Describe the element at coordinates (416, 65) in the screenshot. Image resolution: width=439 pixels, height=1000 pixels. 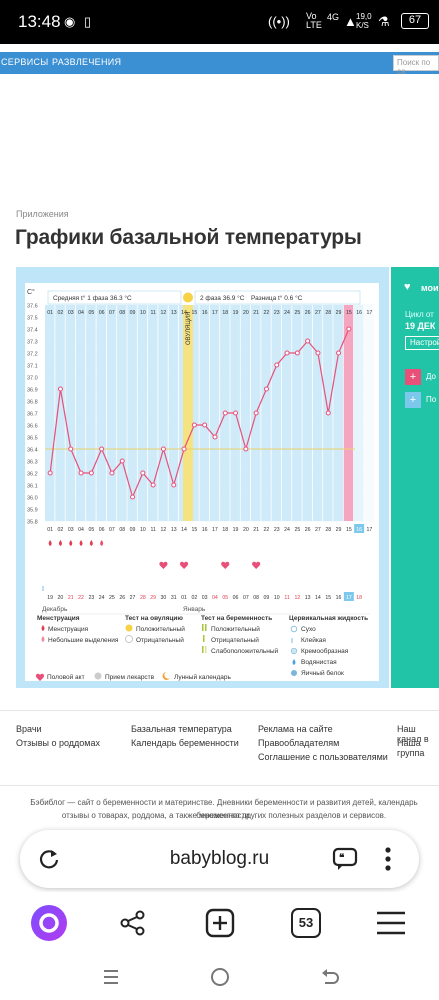
I see `search-input: Поиск по са` at that location.